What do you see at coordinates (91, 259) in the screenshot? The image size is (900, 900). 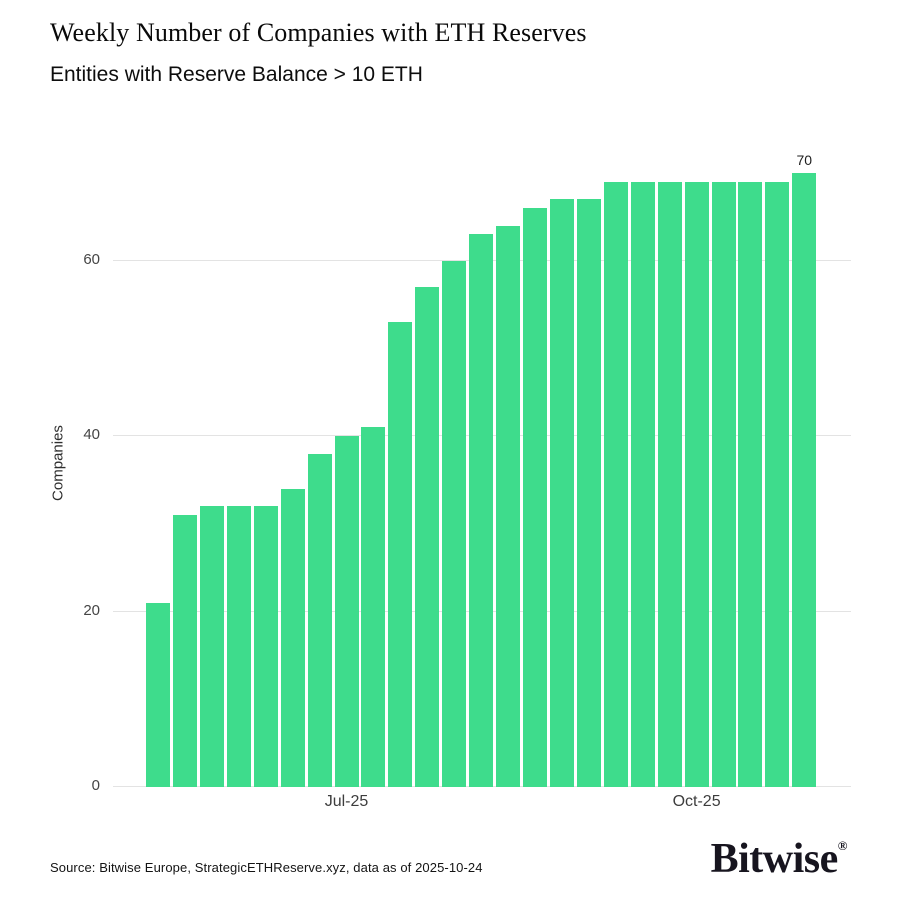 I see `y-tick-label: 60` at bounding box center [91, 259].